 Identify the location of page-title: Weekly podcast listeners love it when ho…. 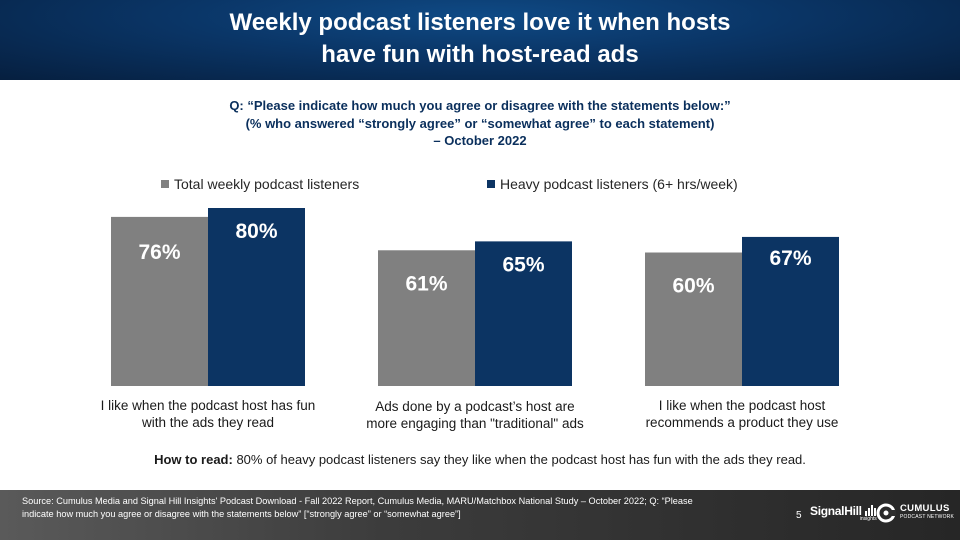
(480, 39).